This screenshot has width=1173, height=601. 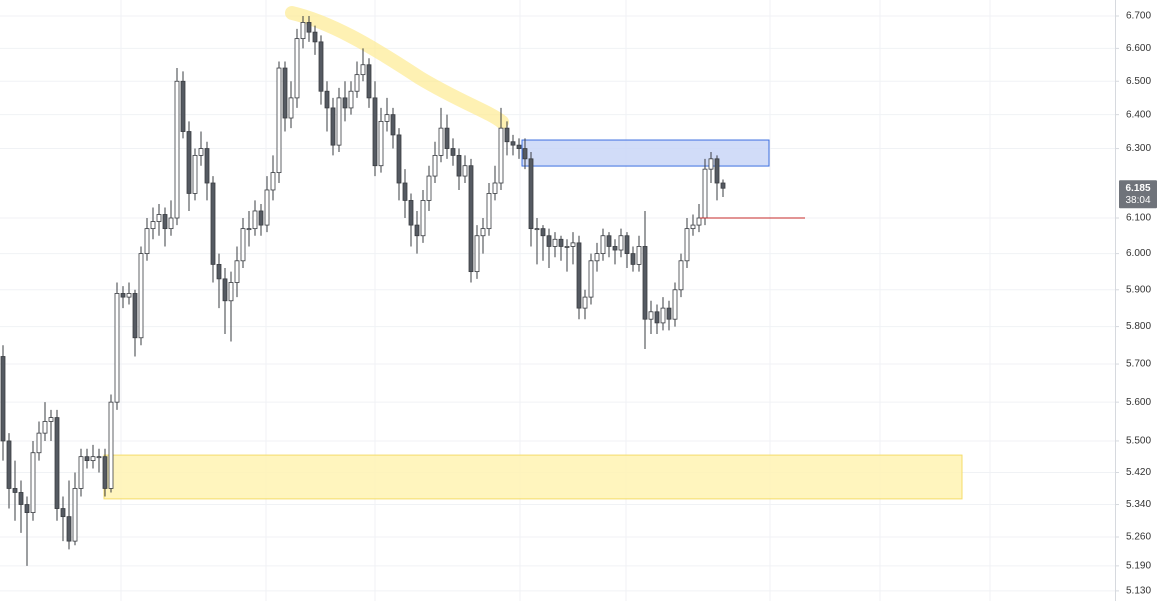 What do you see at coordinates (1138, 289) in the screenshot?
I see `y-tick-label: 5.900` at bounding box center [1138, 289].